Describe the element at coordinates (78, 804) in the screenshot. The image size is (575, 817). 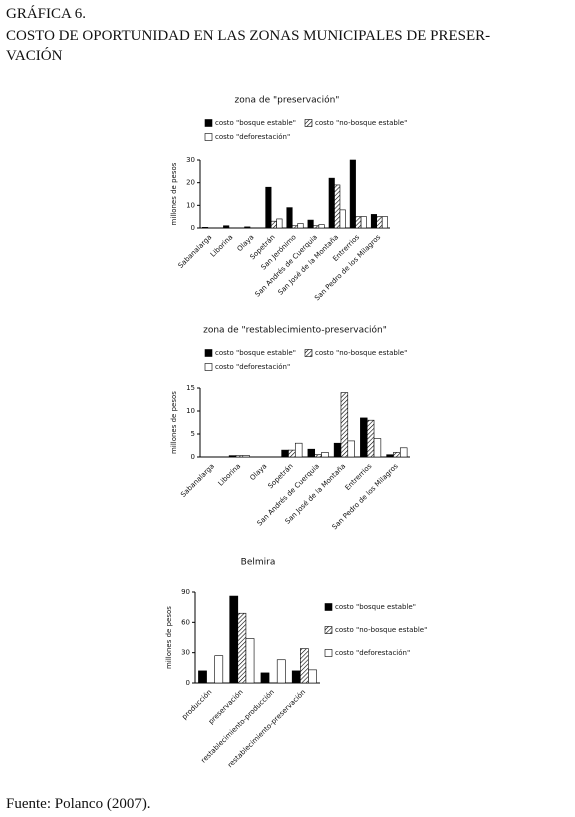
I see `source: Fuente: Polanco (2007).` at that location.